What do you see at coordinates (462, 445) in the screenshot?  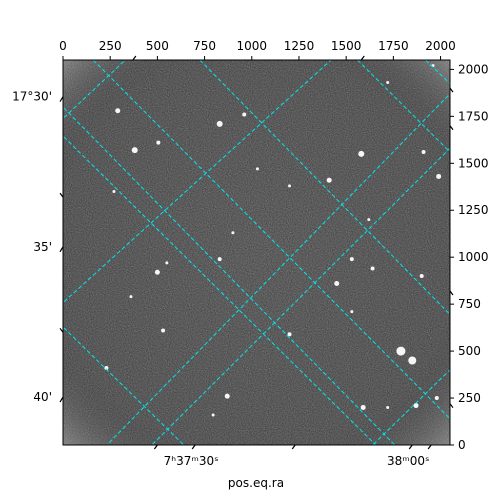 I see `right-tick-label: 0` at bounding box center [462, 445].